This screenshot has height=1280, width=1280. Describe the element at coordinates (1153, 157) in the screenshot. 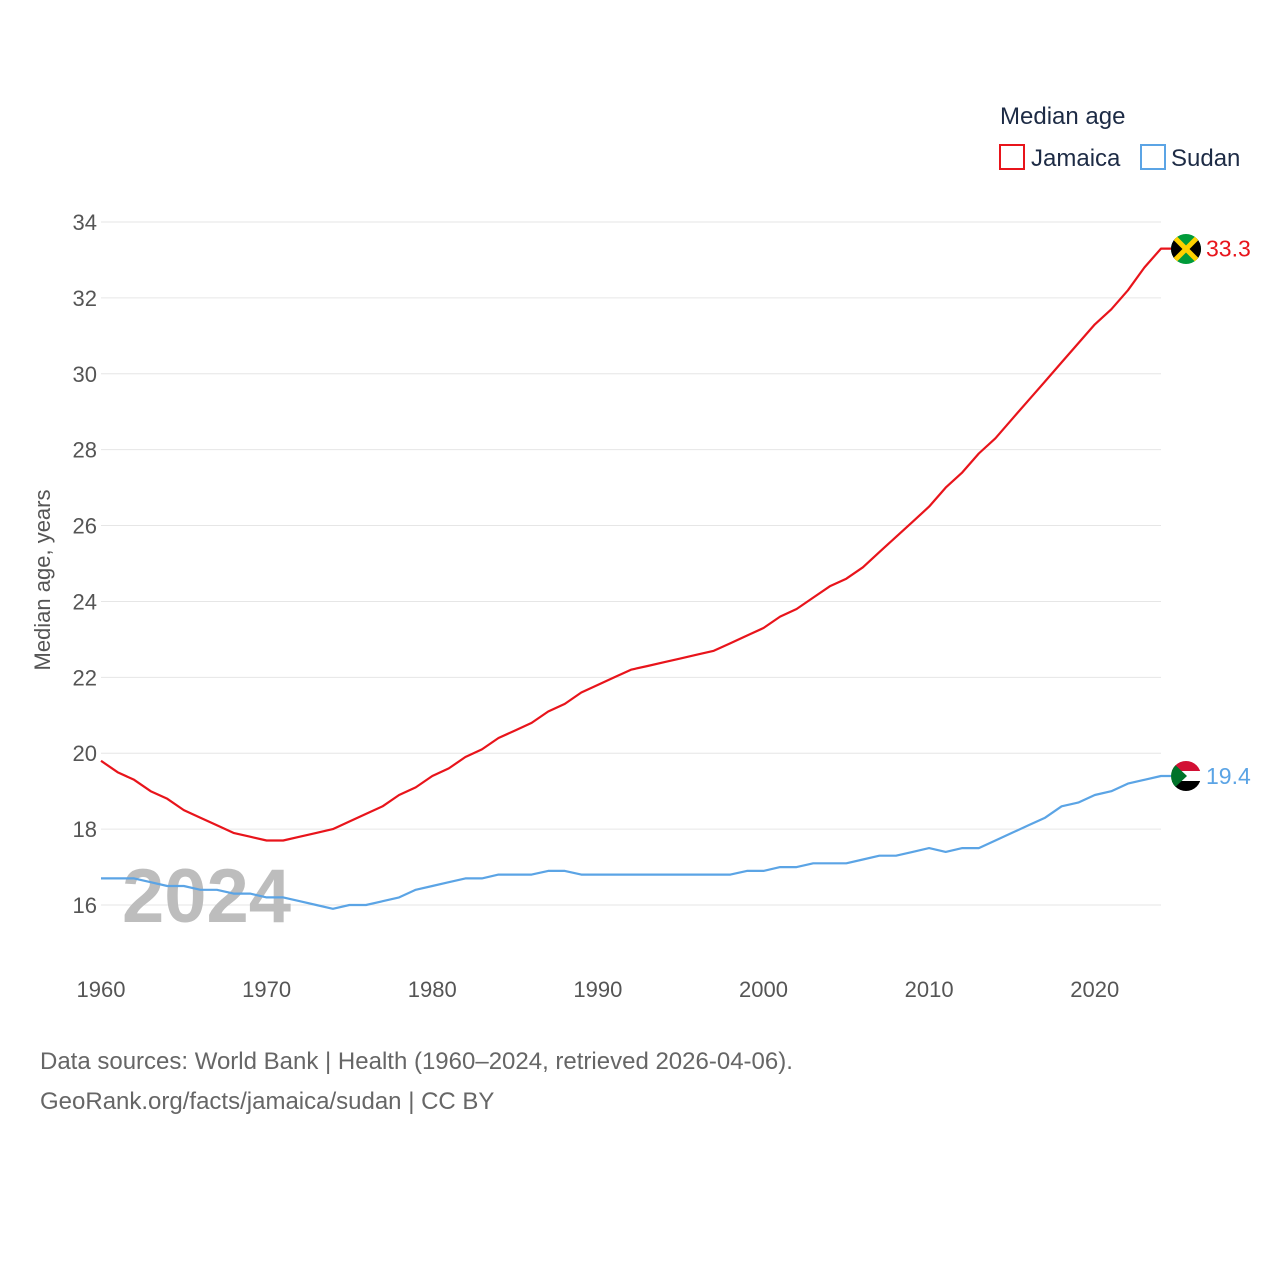

I see `legend-swatch-sudan` at that location.